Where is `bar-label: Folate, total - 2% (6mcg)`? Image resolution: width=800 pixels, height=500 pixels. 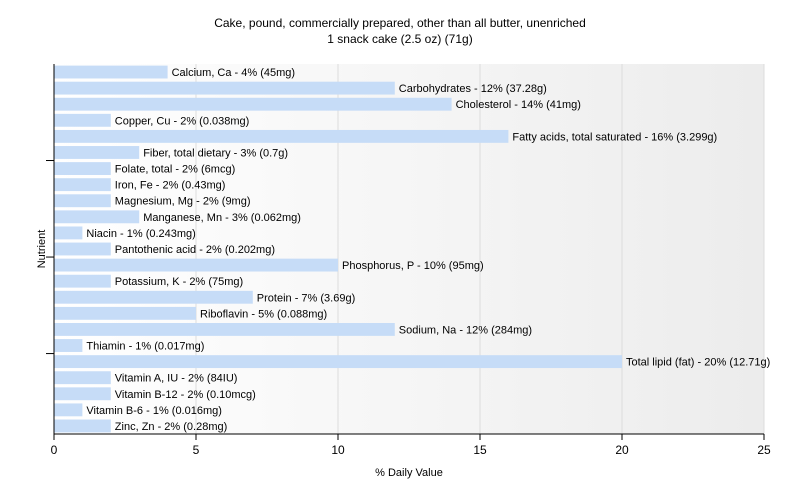 bar-label: Folate, total - 2% (6mcg) is located at coordinates (175, 170).